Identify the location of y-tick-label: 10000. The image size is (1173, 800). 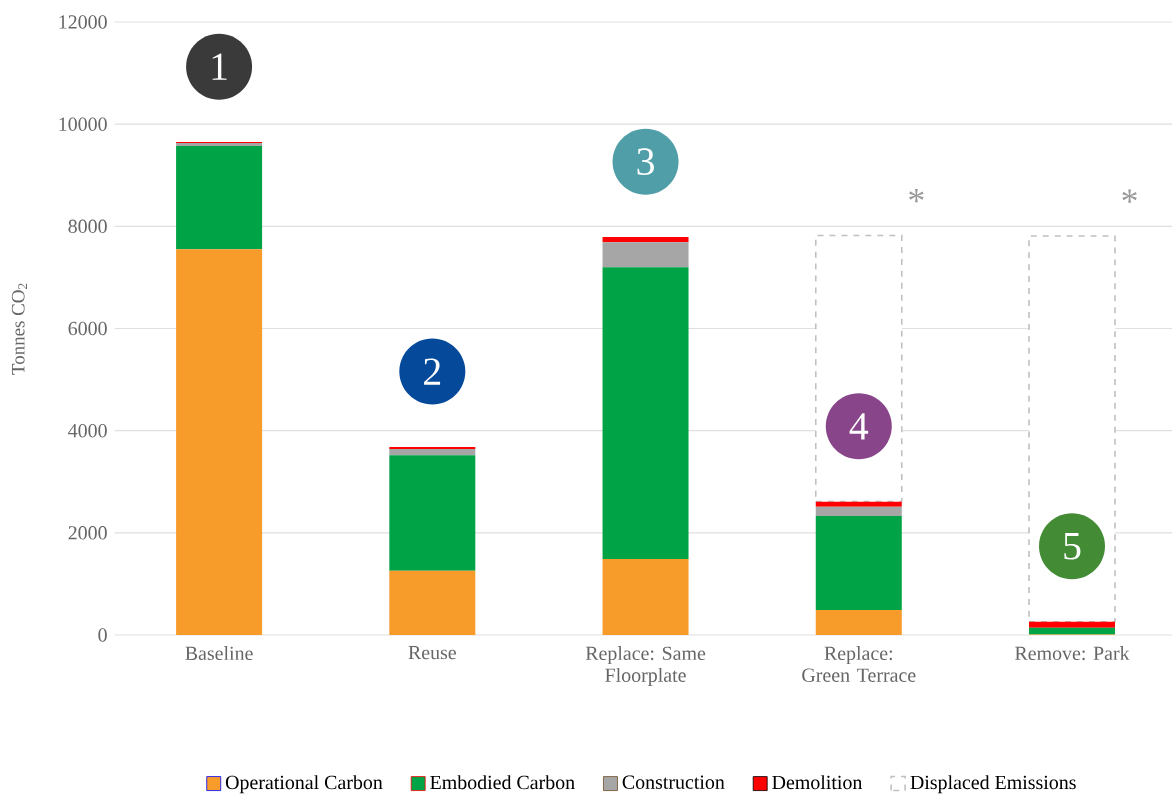
(83, 124).